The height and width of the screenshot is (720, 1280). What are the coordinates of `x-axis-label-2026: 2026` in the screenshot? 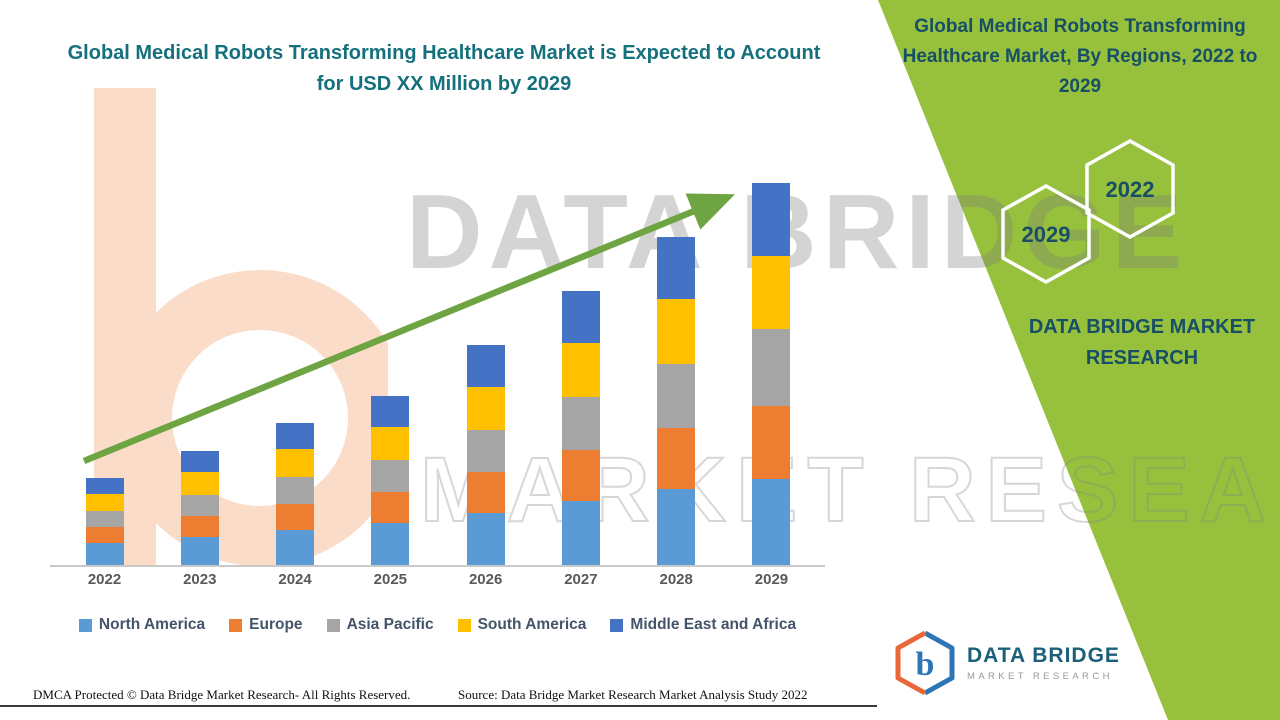 It's located at (485, 579).